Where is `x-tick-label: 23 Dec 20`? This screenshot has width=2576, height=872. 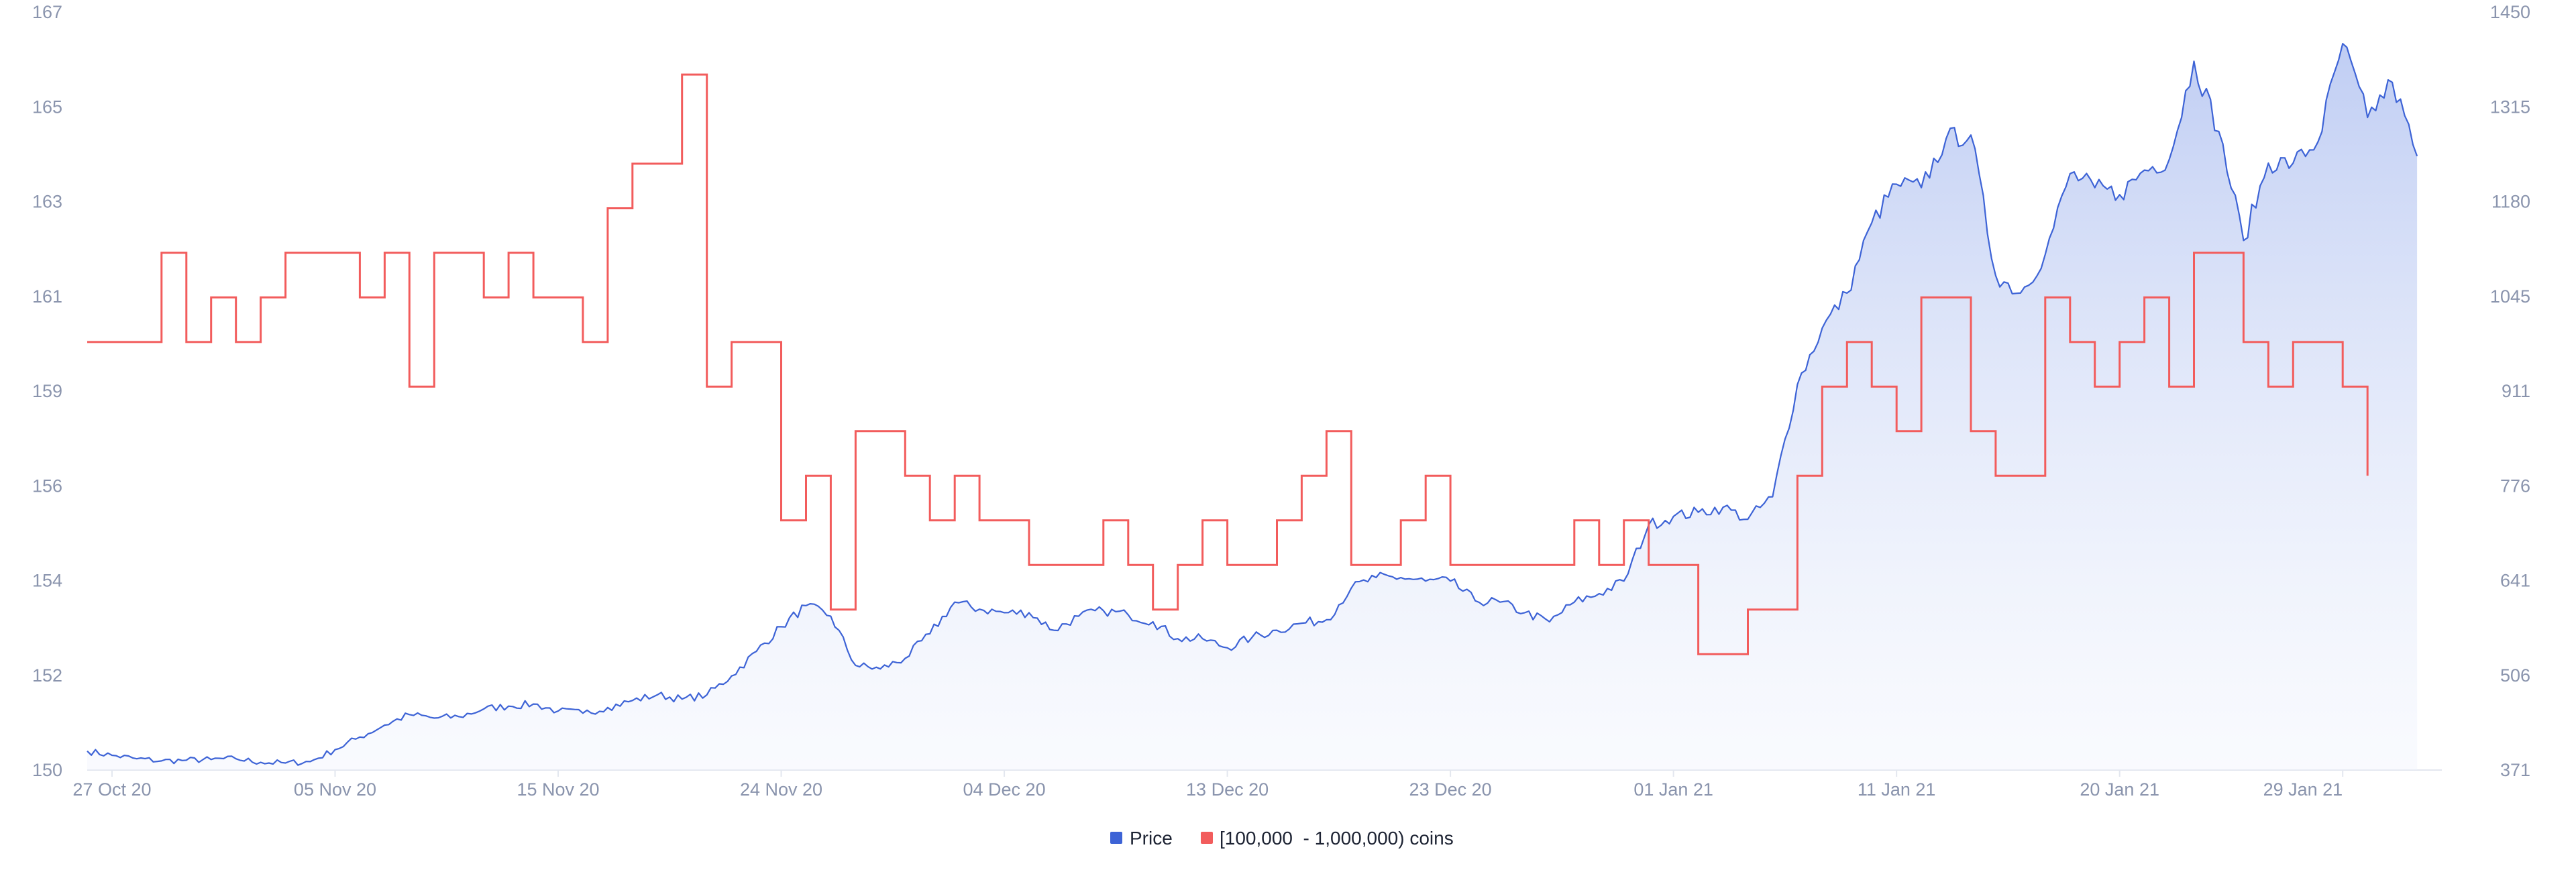 x-tick-label: 23 Dec 20 is located at coordinates (1450, 790).